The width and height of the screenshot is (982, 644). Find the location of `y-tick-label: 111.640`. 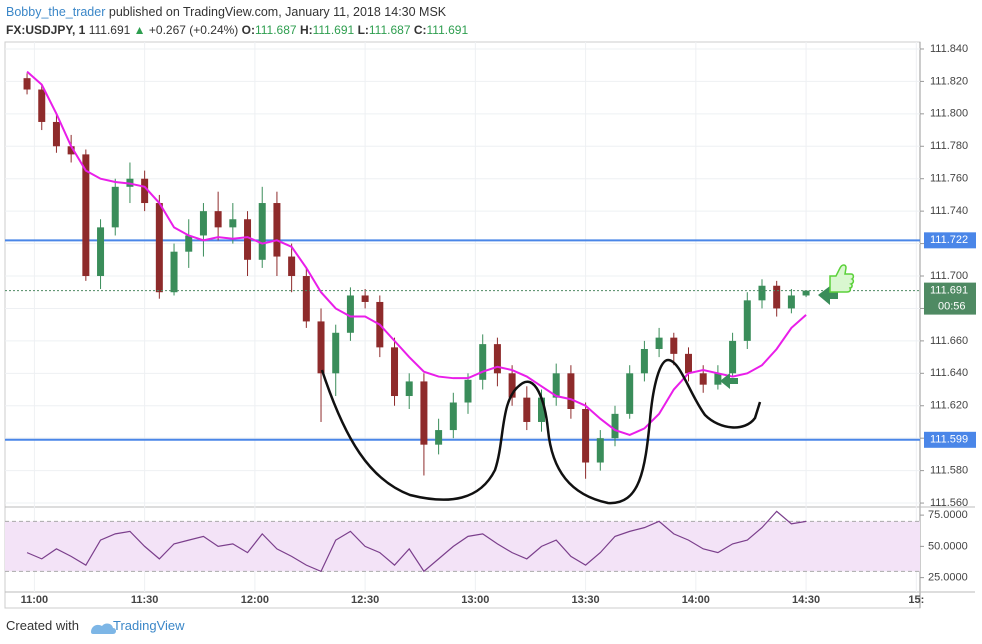

y-tick-label: 111.640 is located at coordinates (949, 373).